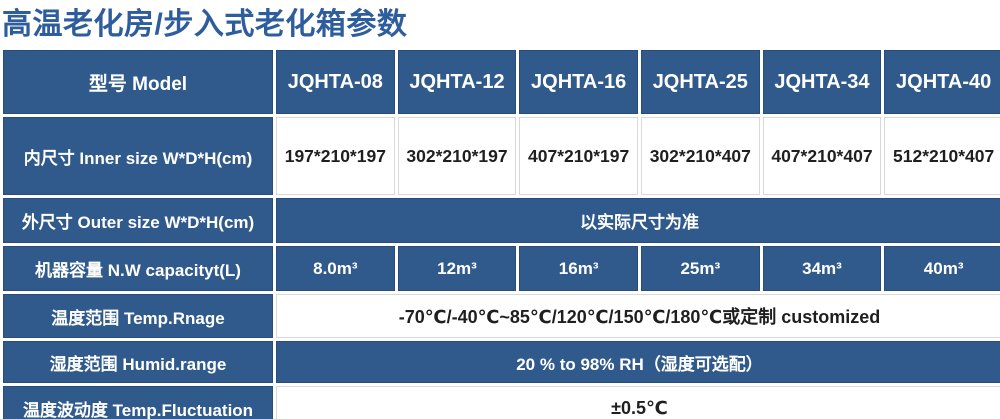 The height and width of the screenshot is (419, 1000). What do you see at coordinates (700, 268) in the screenshot?
I see `capacity-value: 25m³` at bounding box center [700, 268].